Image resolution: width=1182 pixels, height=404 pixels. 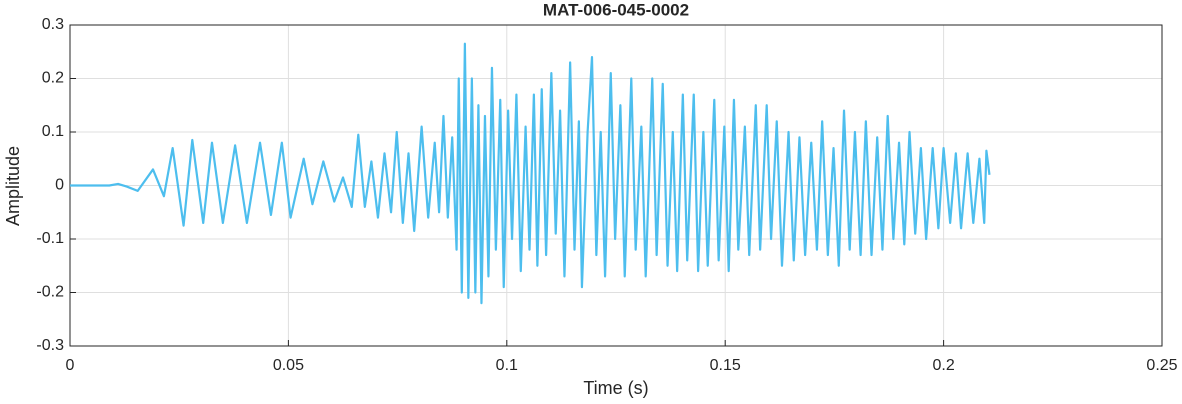 I want to click on x-tick-label: 0, so click(x=70, y=365).